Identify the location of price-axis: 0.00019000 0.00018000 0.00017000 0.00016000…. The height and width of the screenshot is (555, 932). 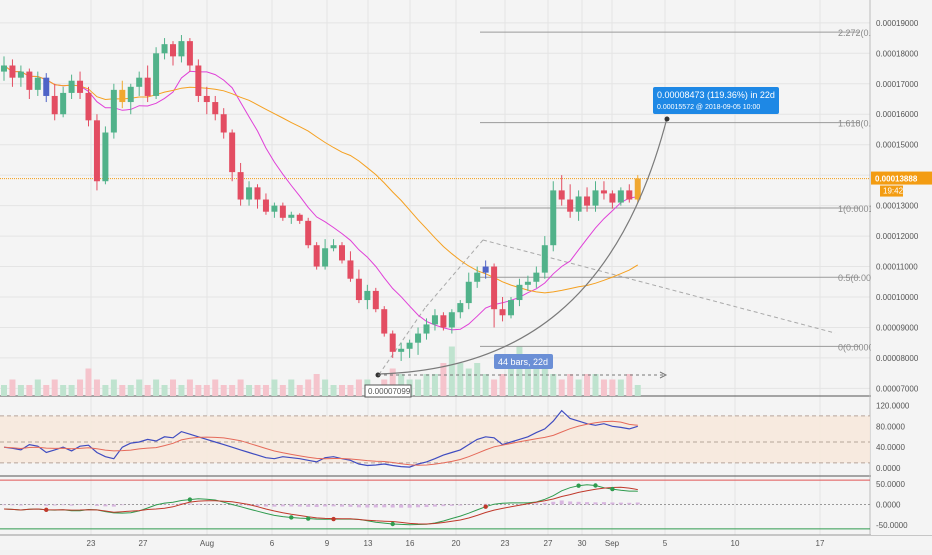
(901, 267).